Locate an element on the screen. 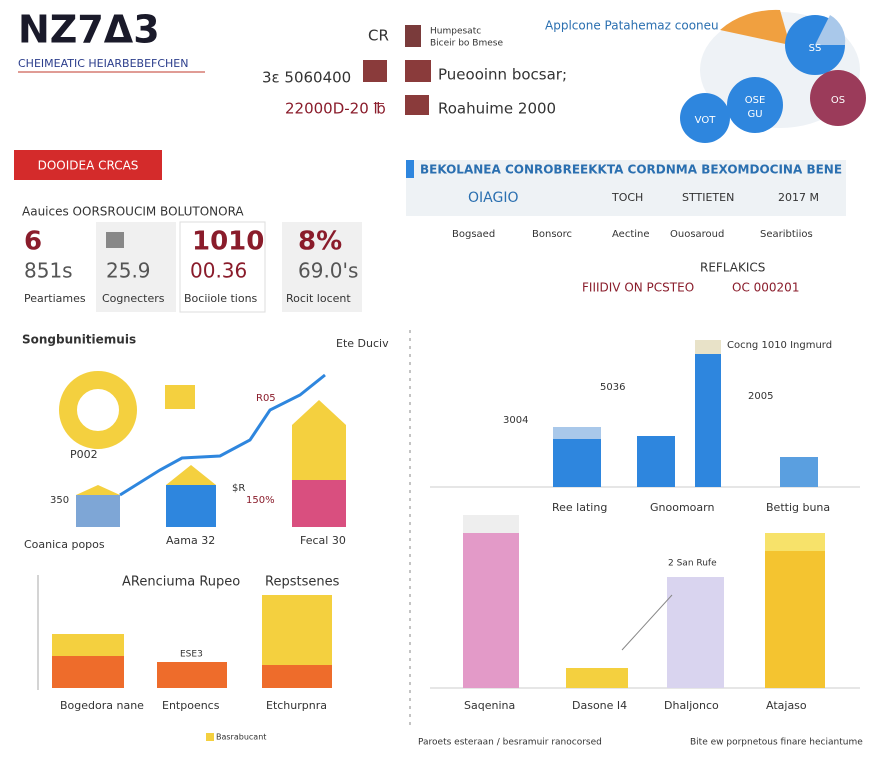 Image resolution: width=883 pixels, height=763 pixels. tab-label: Aectine is located at coordinates (631, 234).